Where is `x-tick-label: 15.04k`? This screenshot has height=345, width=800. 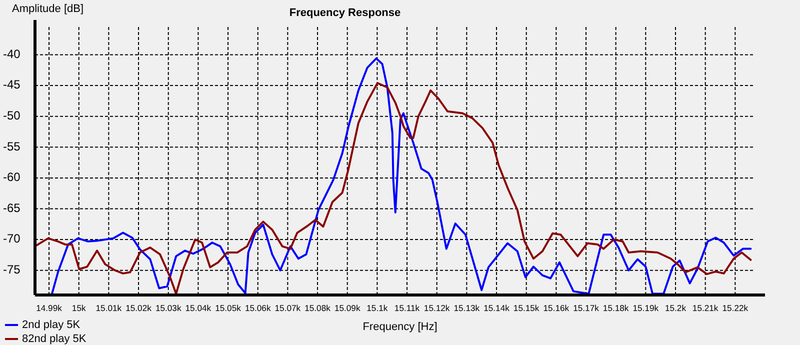 x-tick-label: 15.04k is located at coordinates (198, 308).